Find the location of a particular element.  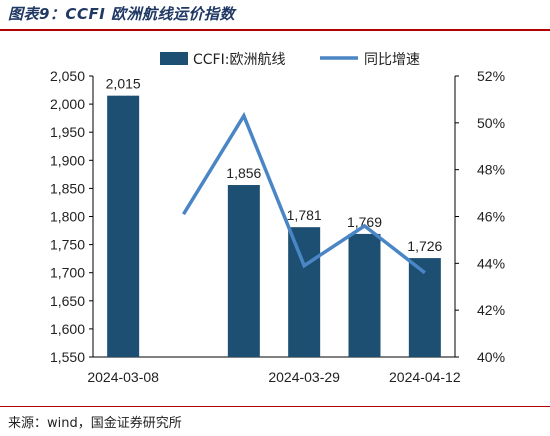

x-tick-label: 2024-04-12 is located at coordinates (425, 377).